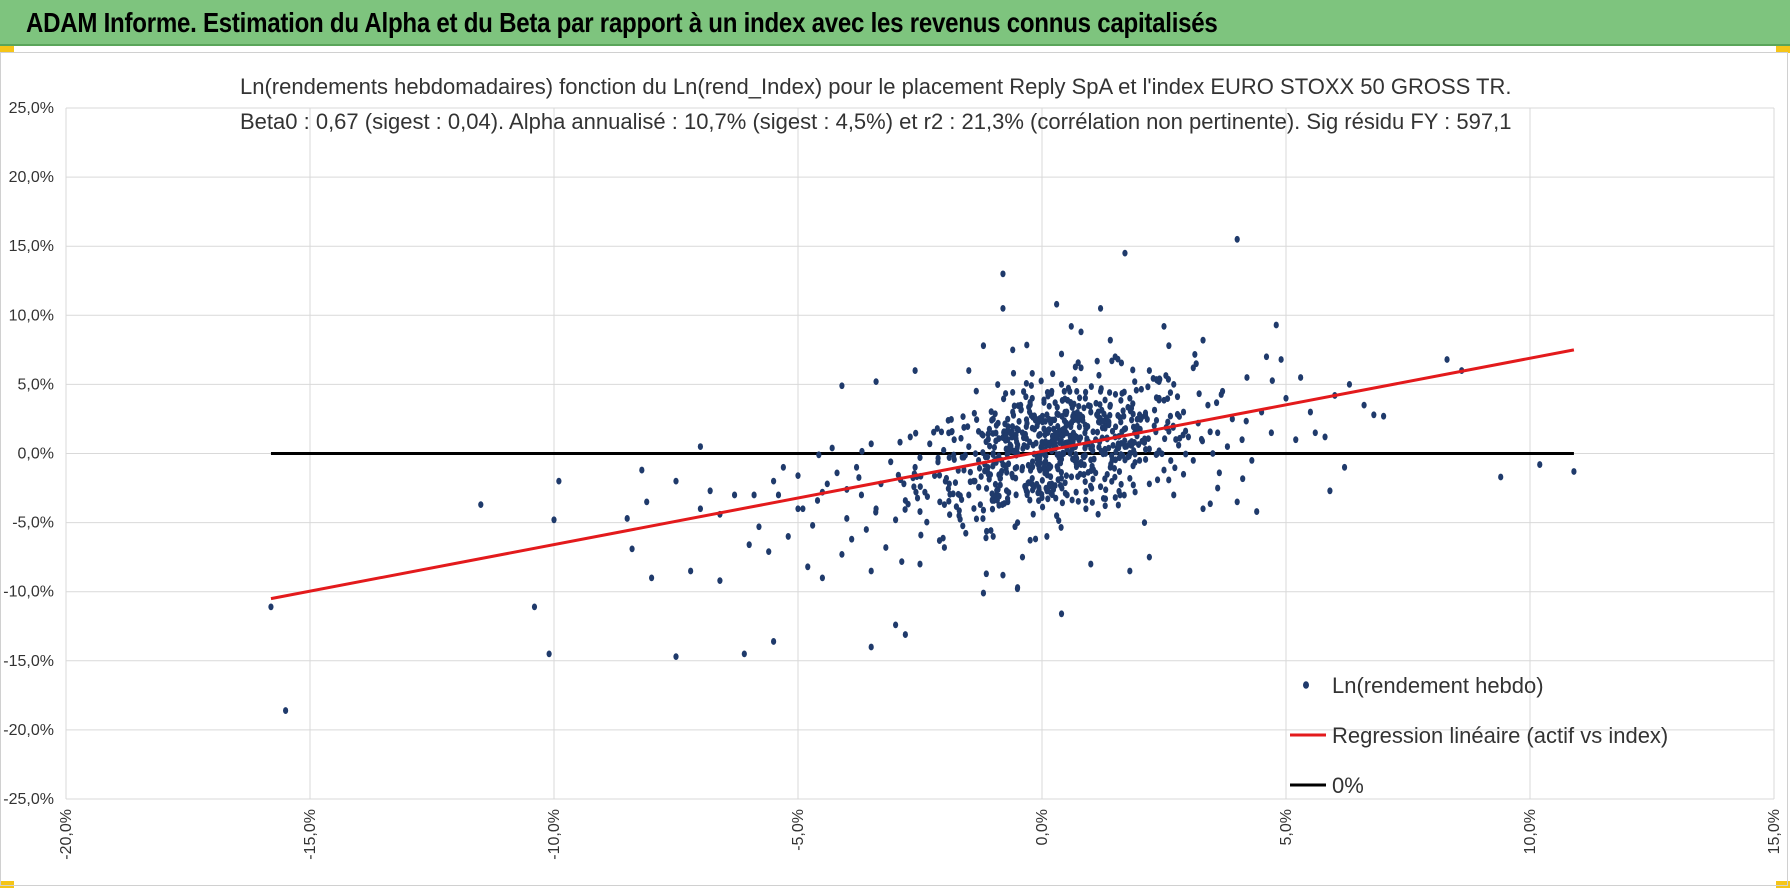 The height and width of the screenshot is (888, 1790). I want to click on y-tick-label: 15,0%, so click(31, 246).